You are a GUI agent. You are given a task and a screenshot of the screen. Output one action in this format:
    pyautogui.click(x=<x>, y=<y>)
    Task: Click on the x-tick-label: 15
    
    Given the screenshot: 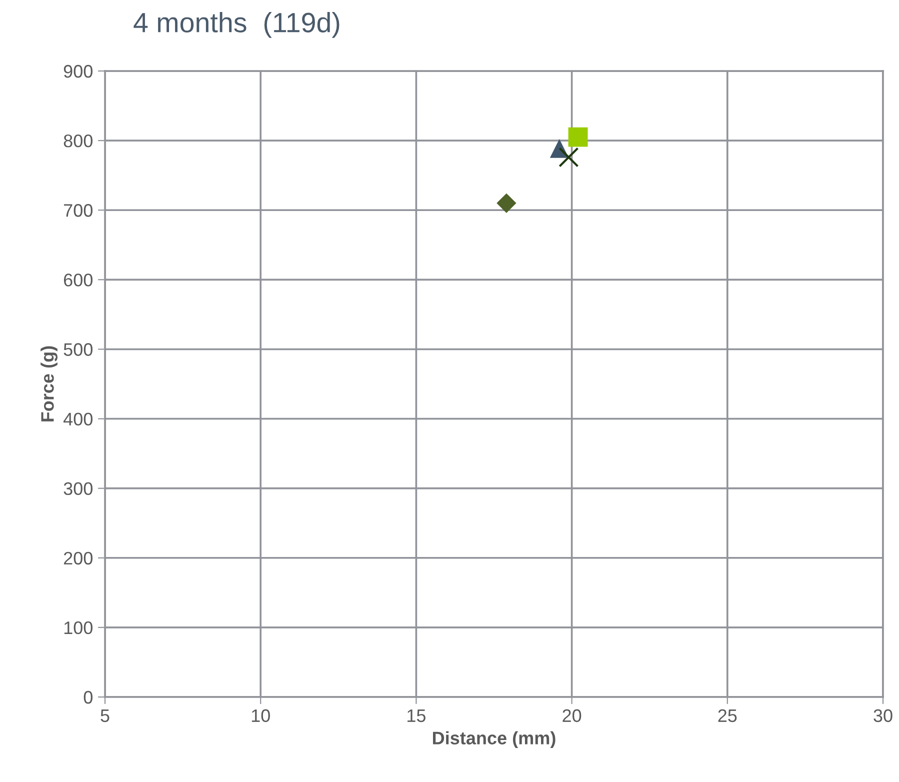 What is the action you would take?
    pyautogui.click(x=417, y=715)
    